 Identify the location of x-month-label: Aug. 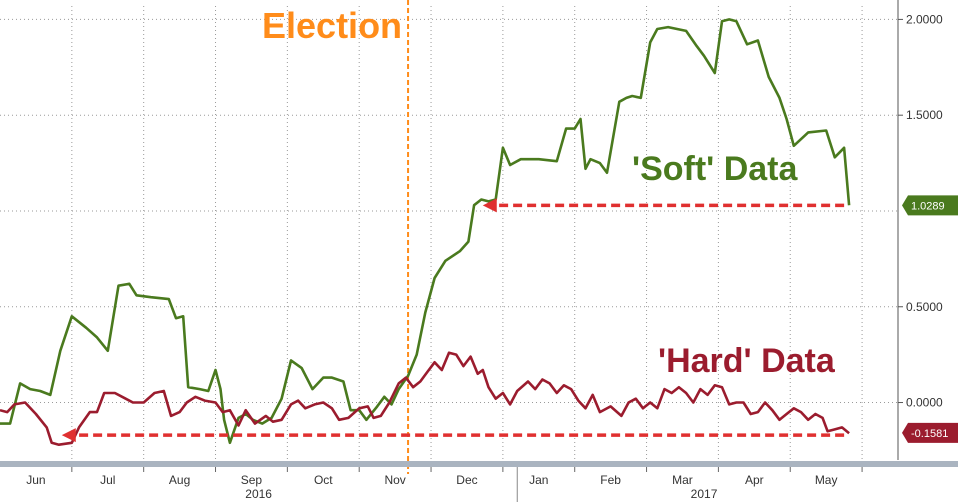
(179, 480).